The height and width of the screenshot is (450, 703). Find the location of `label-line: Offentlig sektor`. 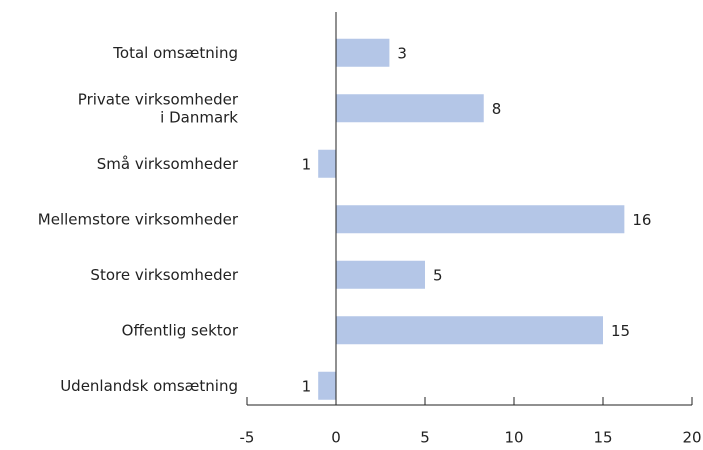

label-line: Offentlig sektor is located at coordinates (180, 330).